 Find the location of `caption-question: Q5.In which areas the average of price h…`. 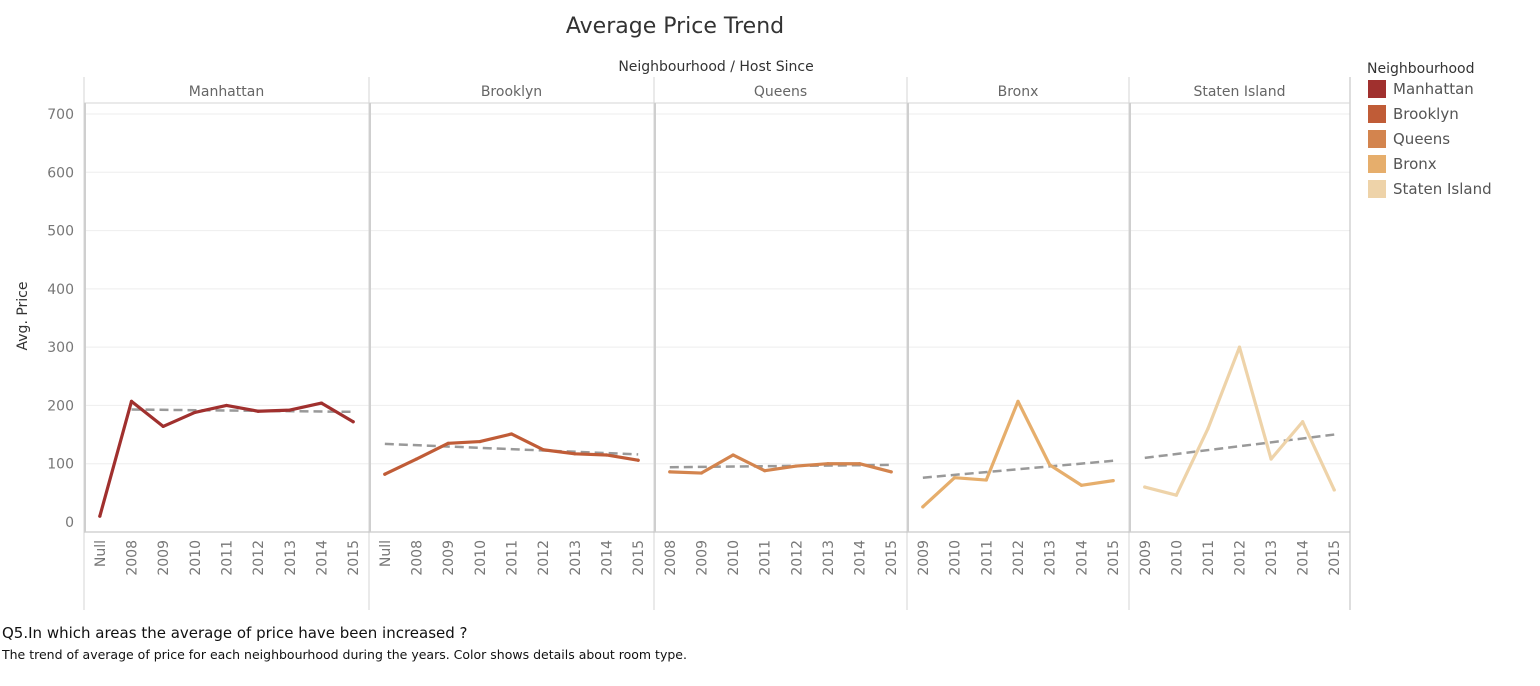

caption-question: Q5.In which areas the average of price h… is located at coordinates (235, 633).